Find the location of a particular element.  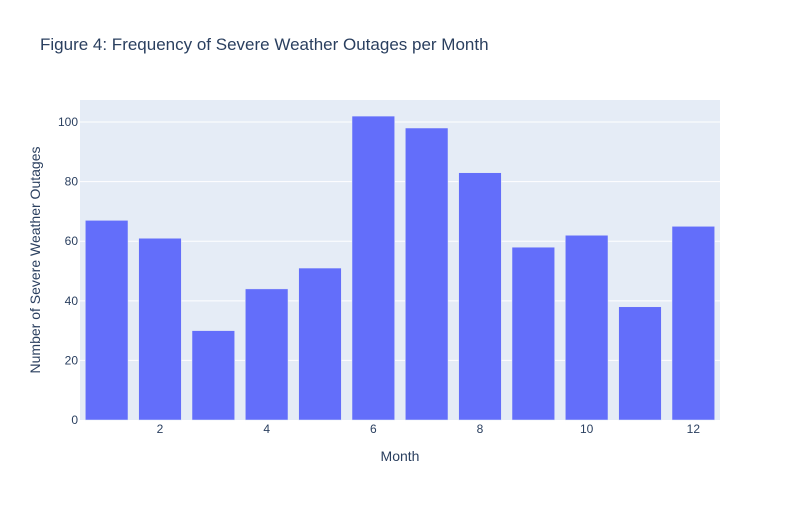

x-tick-label: 6 is located at coordinates (373, 429).